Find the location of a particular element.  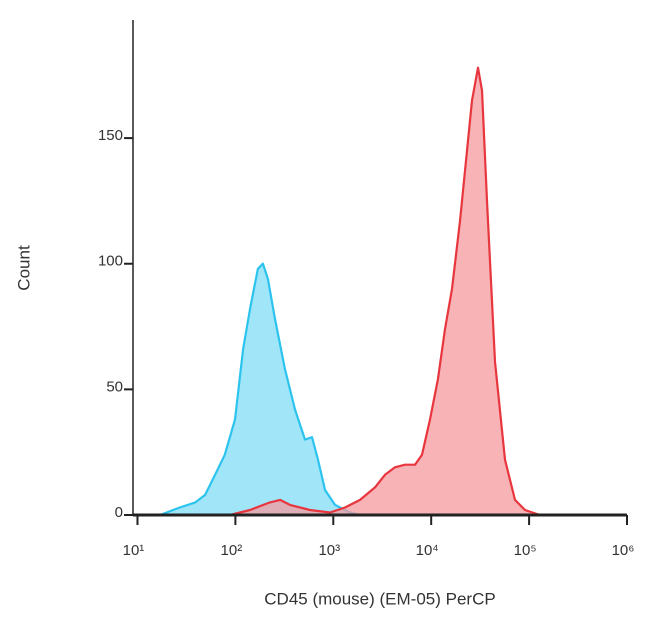

x-tick-label: 10³ is located at coordinates (329, 550).